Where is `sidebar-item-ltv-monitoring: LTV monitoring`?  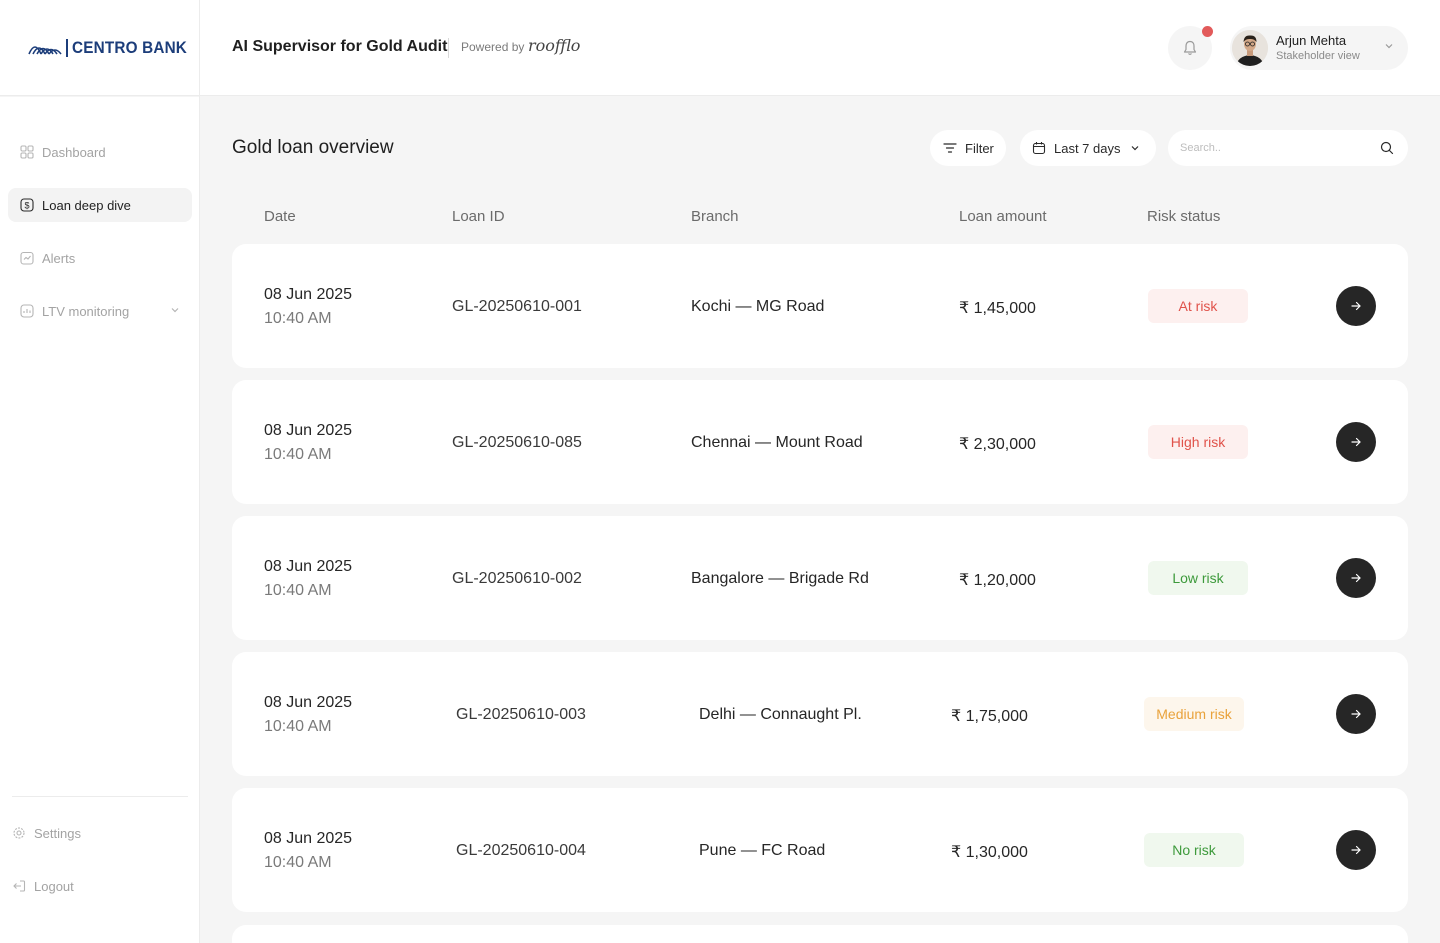
sidebar-item-ltv-monitoring: LTV monitoring is located at coordinates (100, 311).